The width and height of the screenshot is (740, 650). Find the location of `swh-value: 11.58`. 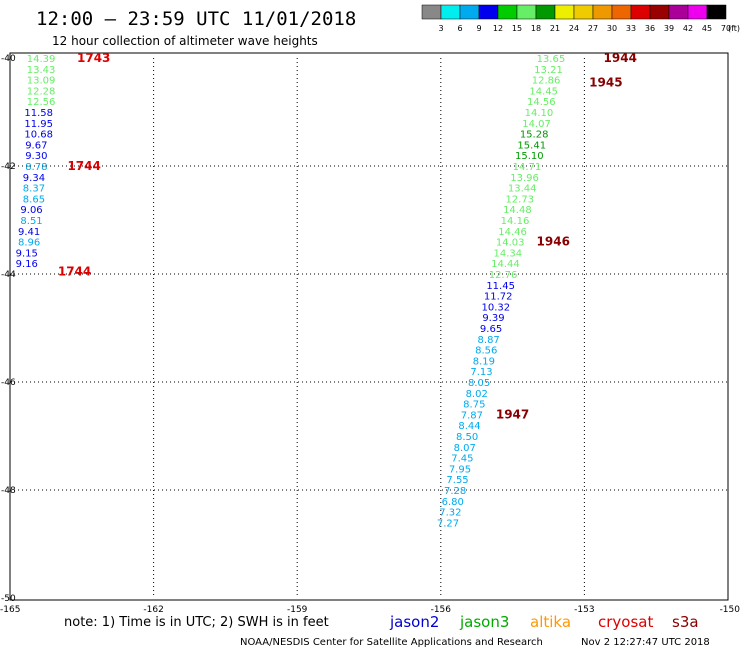

swh-value: 11.58 is located at coordinates (38, 113).